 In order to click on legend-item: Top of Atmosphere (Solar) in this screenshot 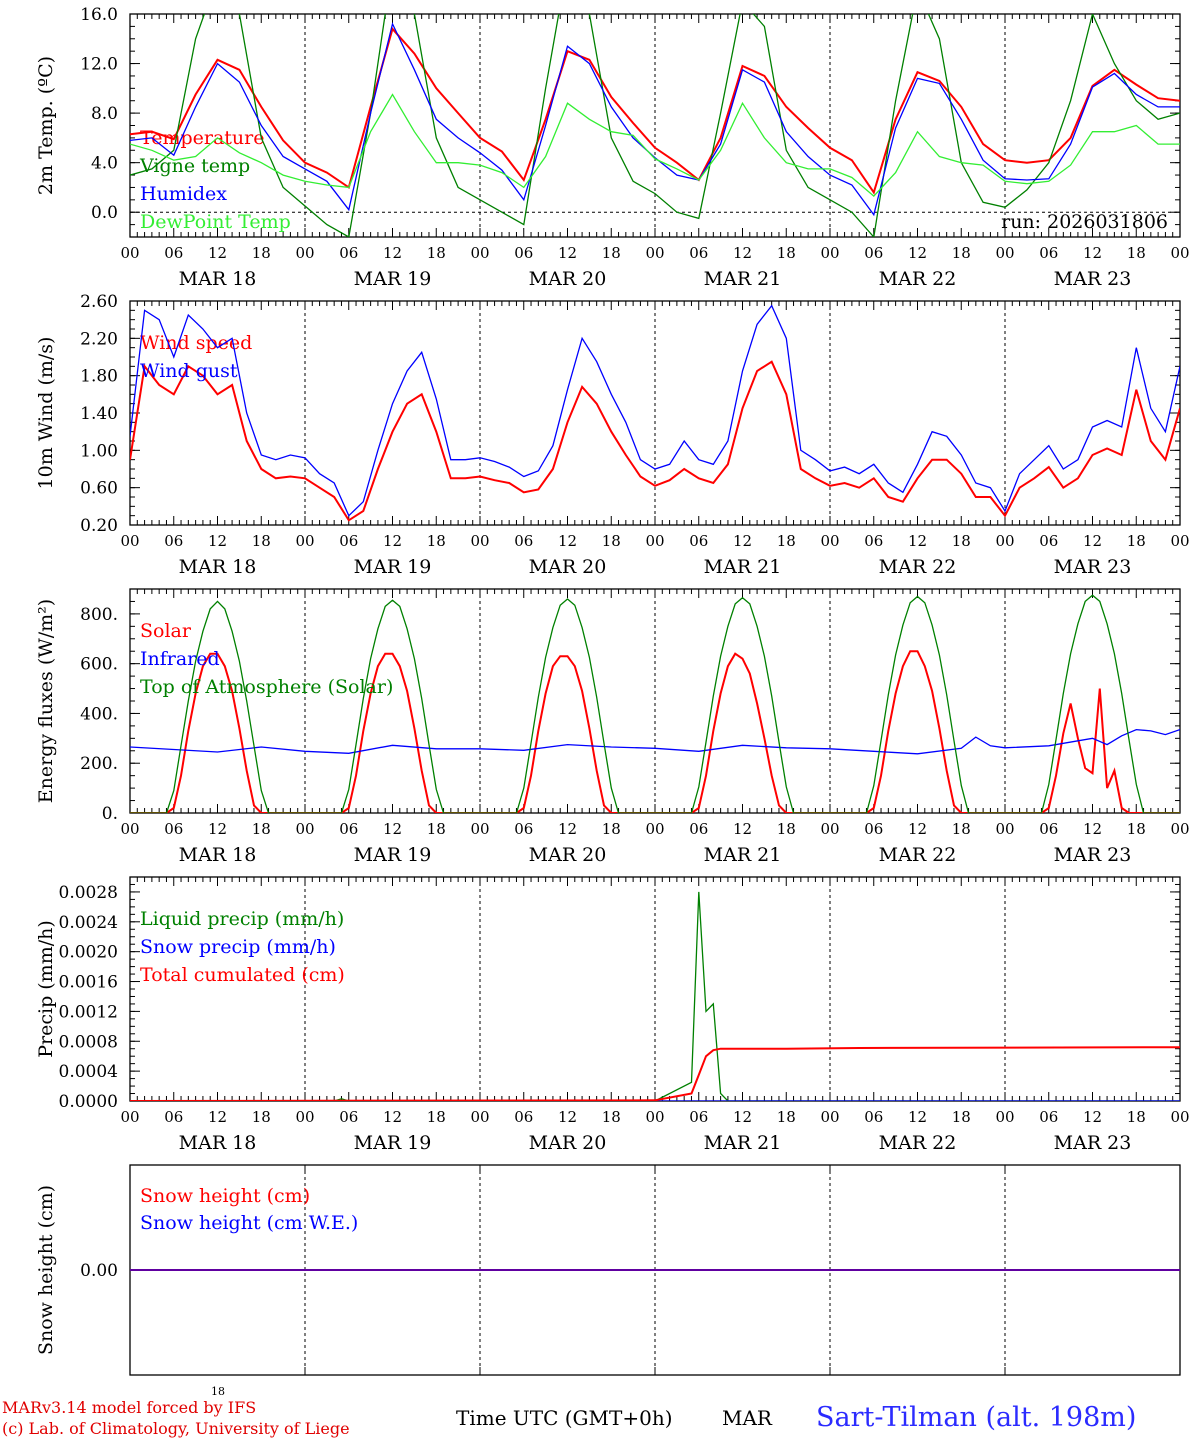, I will do `click(266, 687)`.